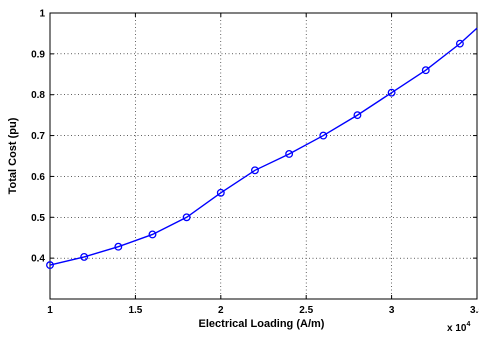 The height and width of the screenshot is (341, 479). I want to click on y-tick-label: 0.5, so click(38, 218).